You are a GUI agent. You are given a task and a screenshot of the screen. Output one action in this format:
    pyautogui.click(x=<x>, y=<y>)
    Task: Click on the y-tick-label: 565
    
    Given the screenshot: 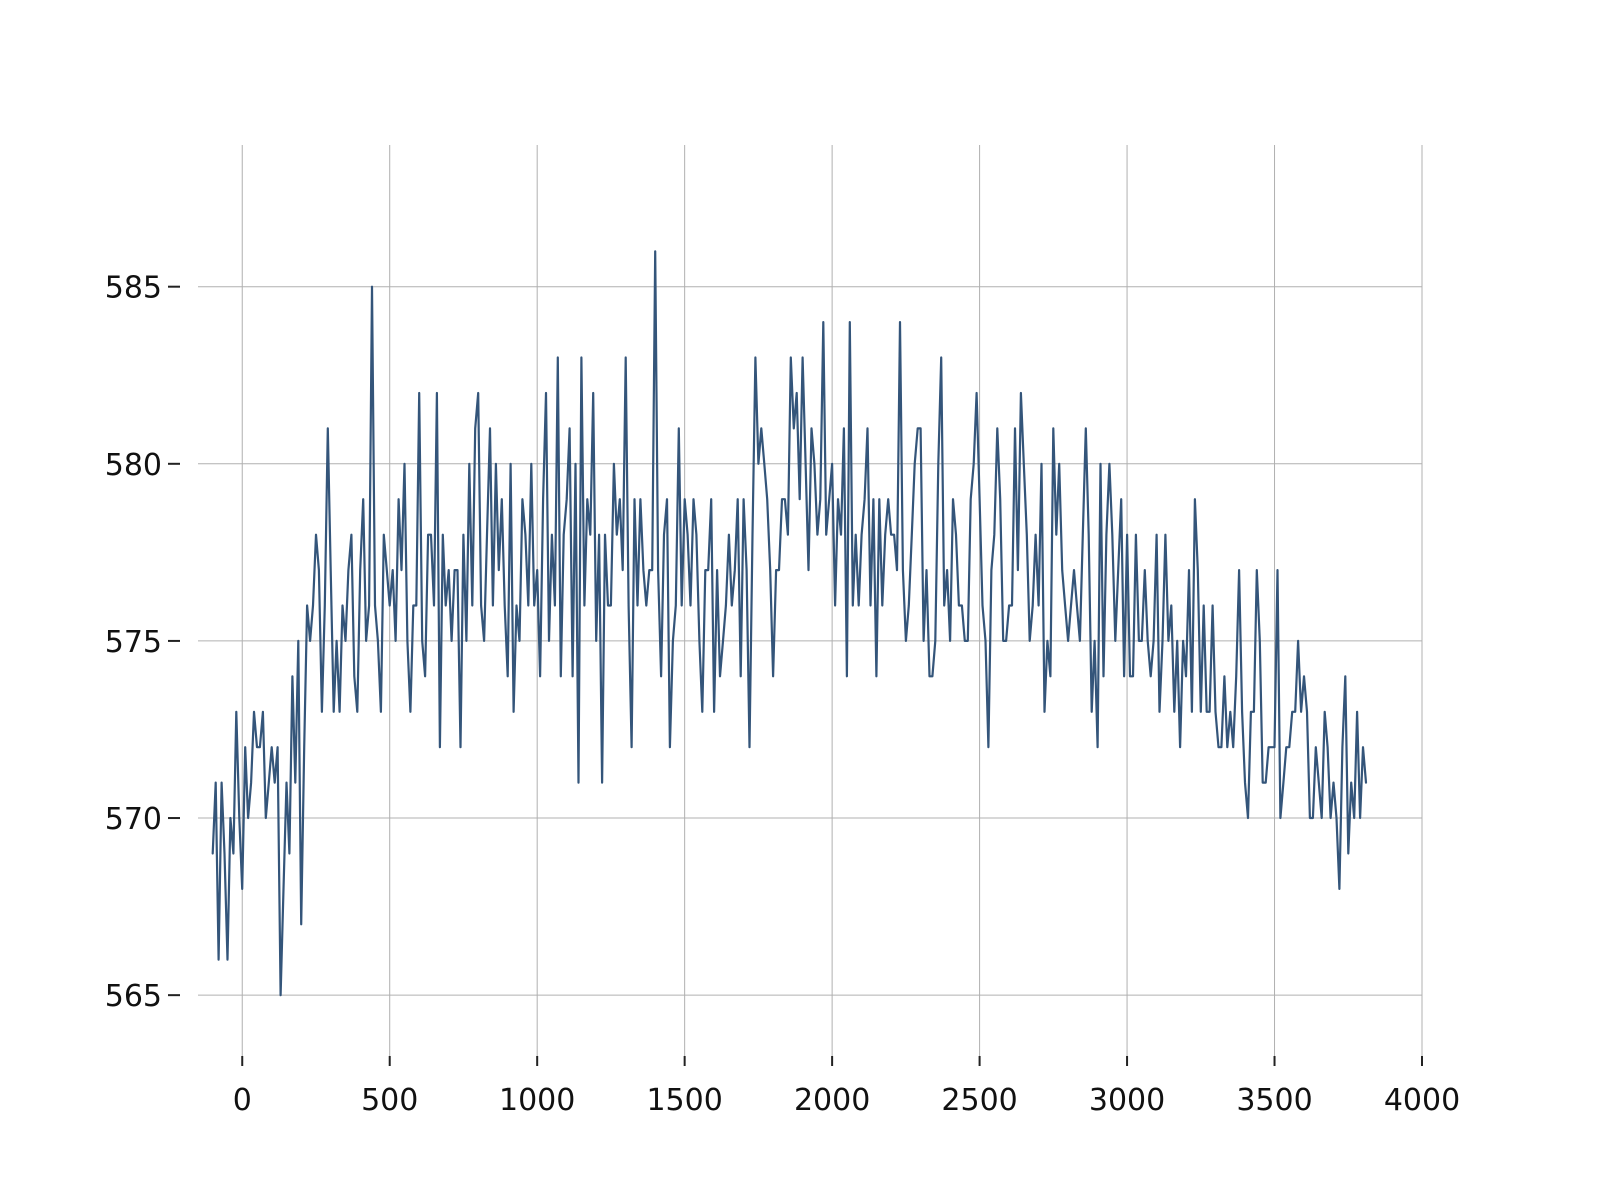 What is the action you would take?
    pyautogui.click(x=133, y=996)
    